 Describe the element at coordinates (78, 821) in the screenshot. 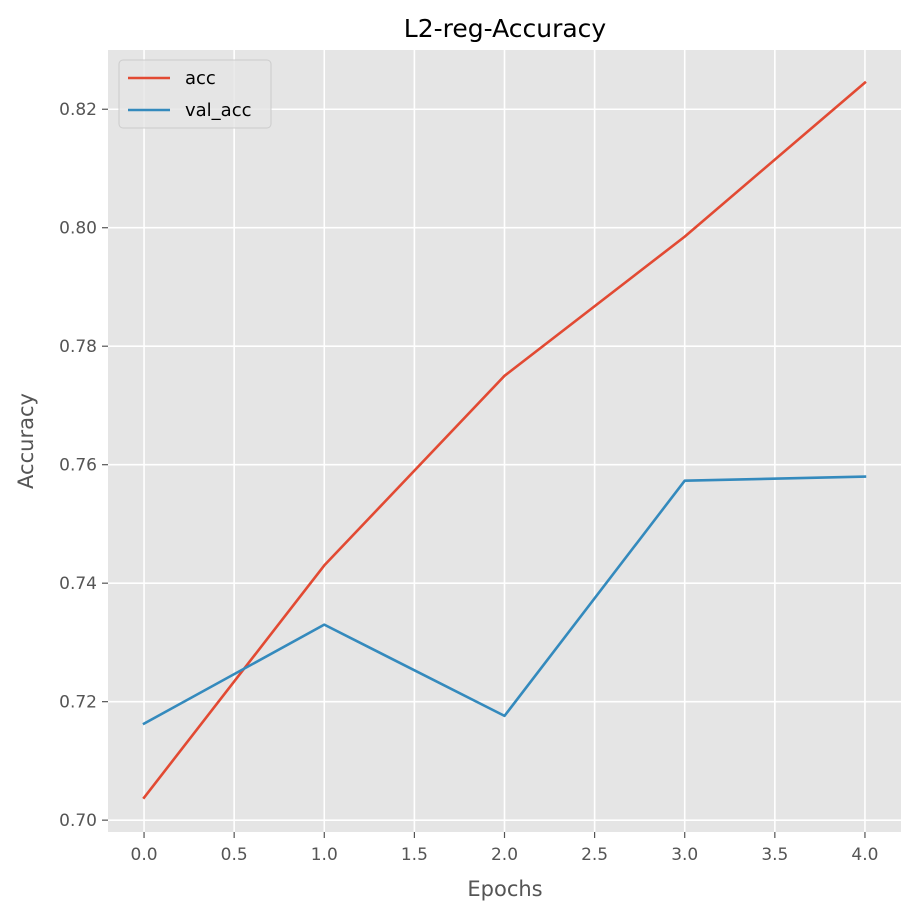

I see `y-tick-label: 0.70` at that location.